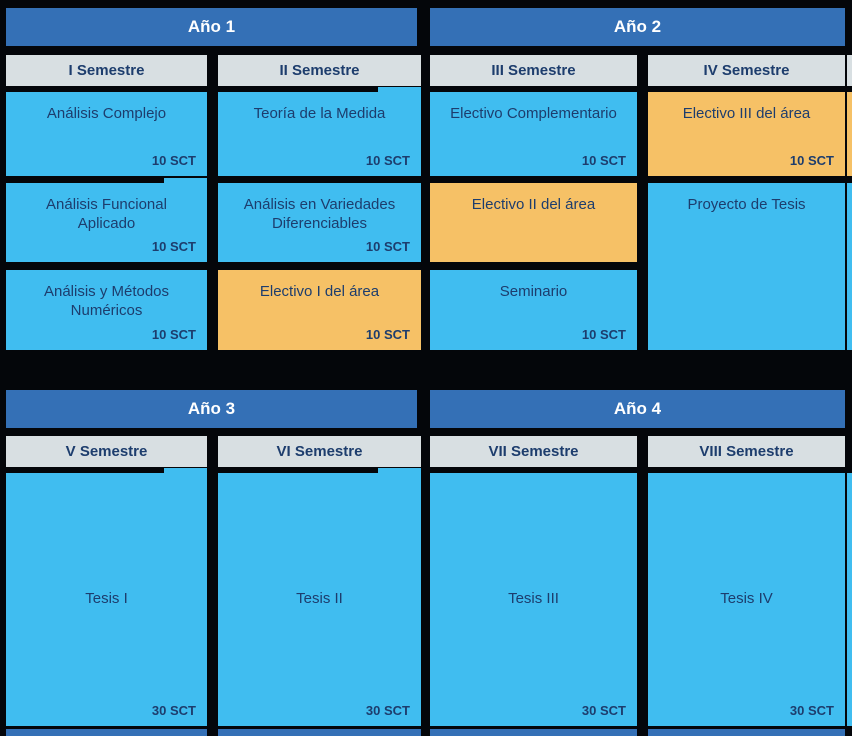 The image size is (852, 736). I want to click on course-card: Tesis IV 30 SCT, so click(746, 599).